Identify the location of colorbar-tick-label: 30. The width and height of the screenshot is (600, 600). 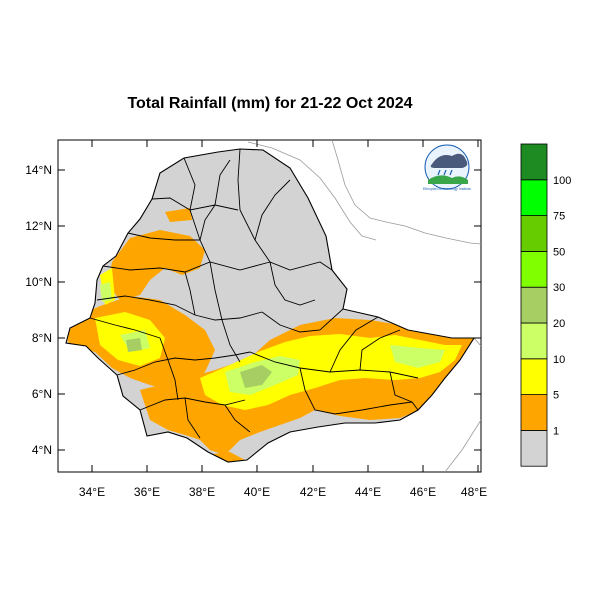
(559, 288).